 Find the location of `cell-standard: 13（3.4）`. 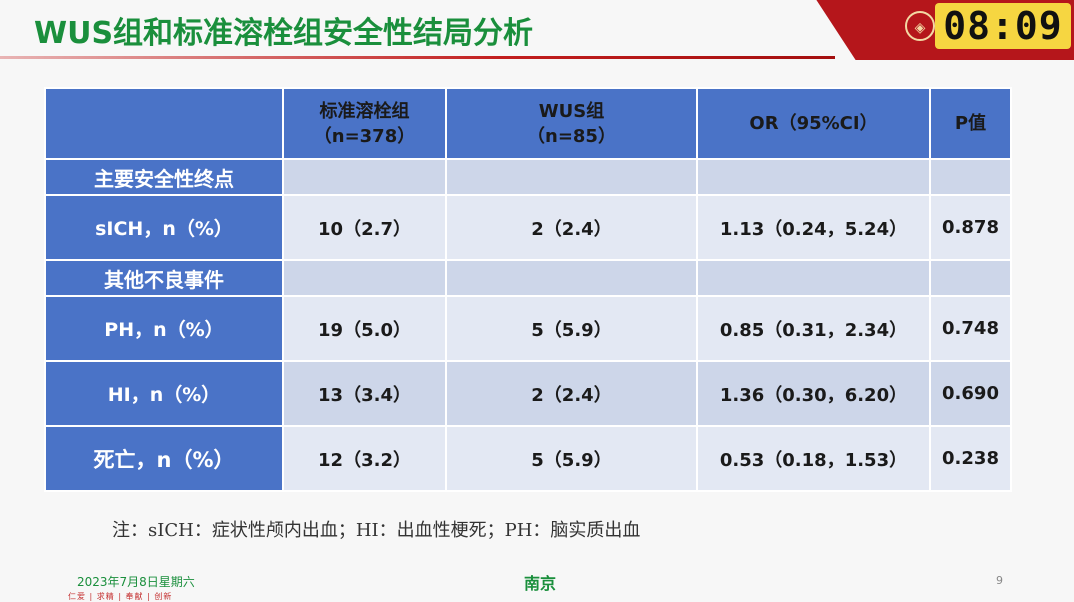

cell-standard: 13（3.4） is located at coordinates (364, 393).